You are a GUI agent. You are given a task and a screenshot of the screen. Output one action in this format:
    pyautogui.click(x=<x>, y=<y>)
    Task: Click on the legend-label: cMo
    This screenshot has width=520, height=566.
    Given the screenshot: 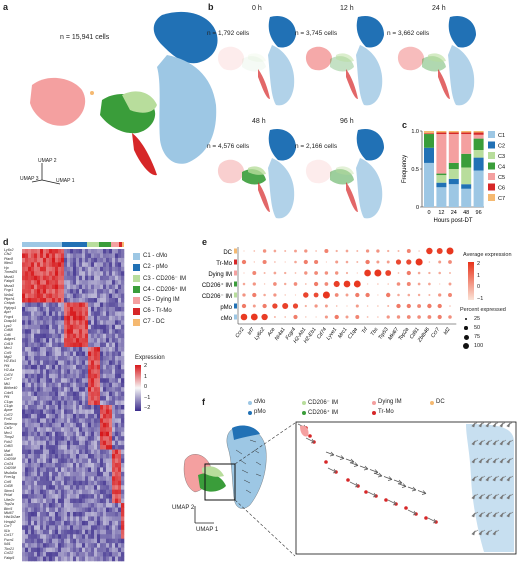 What is the action you would take?
    pyautogui.click(x=260, y=402)
    